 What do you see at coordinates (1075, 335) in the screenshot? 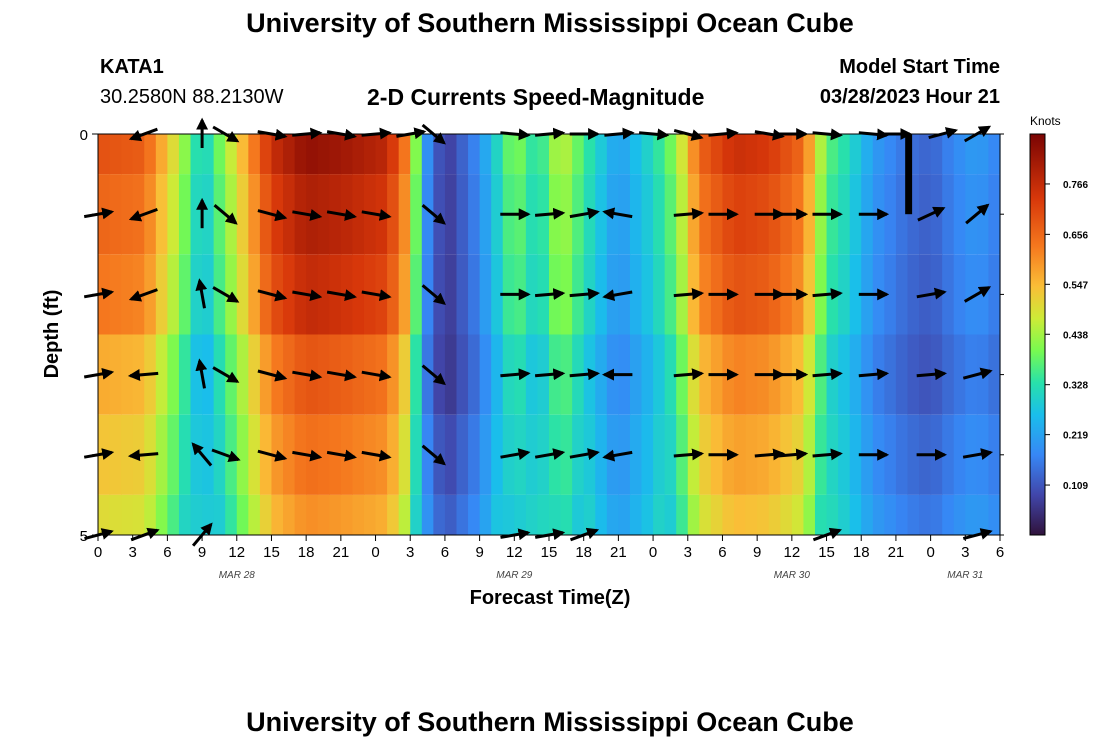
I see `colorbar-tick-label: 0.438` at bounding box center [1075, 335].